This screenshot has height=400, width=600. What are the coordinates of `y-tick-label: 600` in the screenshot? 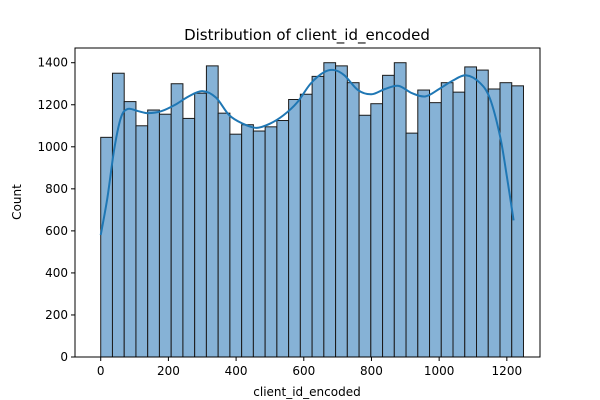 It's located at (56, 231).